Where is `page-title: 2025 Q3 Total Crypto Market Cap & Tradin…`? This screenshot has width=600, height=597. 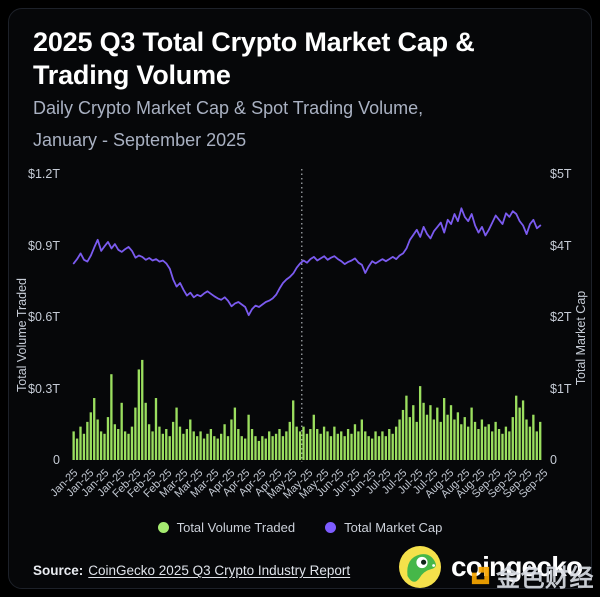
page-title: 2025 Q3 Total Crypto Market Cap & Tradin… is located at coordinates (303, 59).